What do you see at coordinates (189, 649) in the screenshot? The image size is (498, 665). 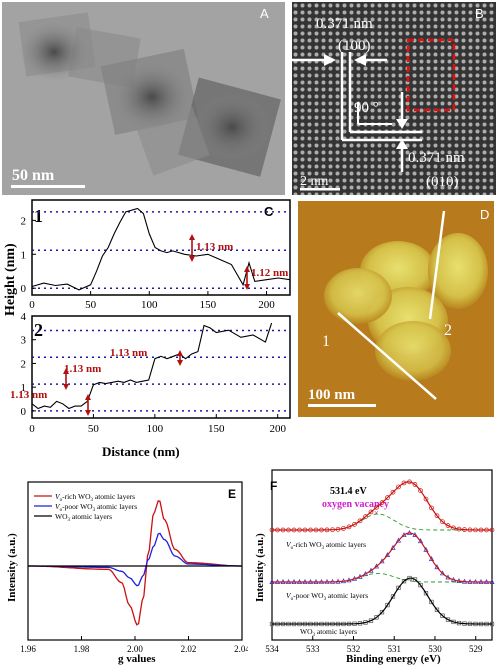 I see `e-xtick-label: 2.02` at bounding box center [189, 649].